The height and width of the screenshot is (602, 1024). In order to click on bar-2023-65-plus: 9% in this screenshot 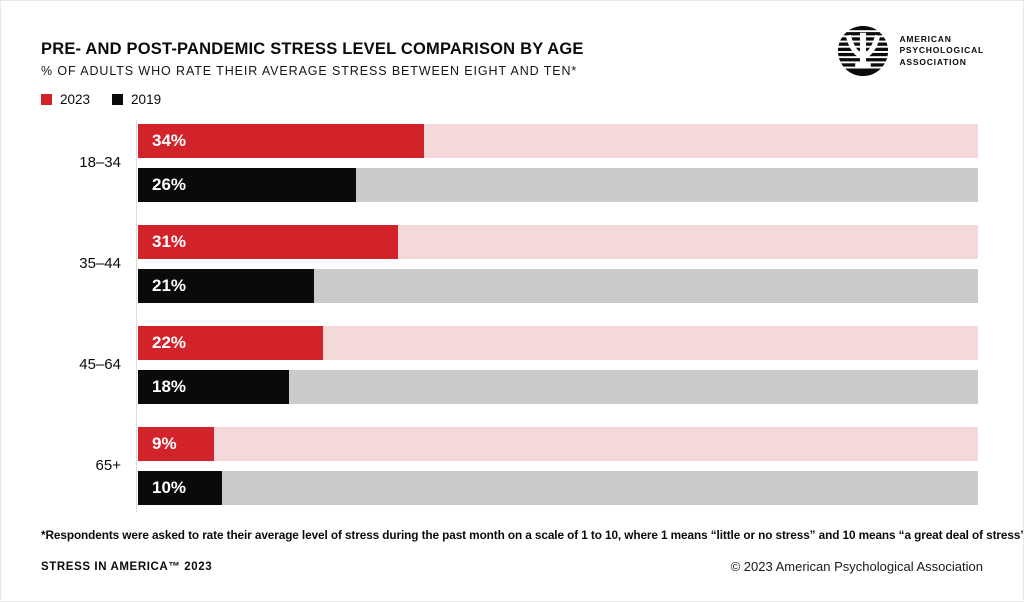, I will do `click(176, 444)`.